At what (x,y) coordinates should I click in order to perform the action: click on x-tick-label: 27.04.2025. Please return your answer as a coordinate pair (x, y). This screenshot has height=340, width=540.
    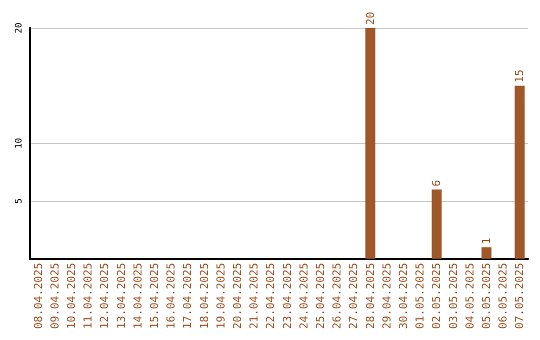
    Looking at the image, I should click on (353, 296).